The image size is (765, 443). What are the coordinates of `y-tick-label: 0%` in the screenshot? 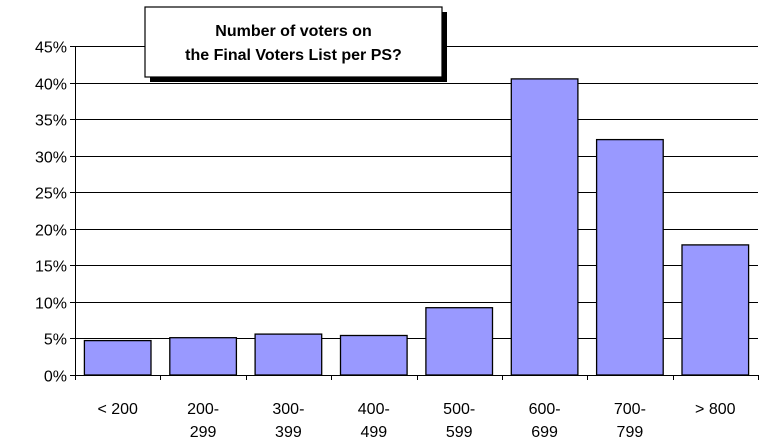 It's located at (55, 377).